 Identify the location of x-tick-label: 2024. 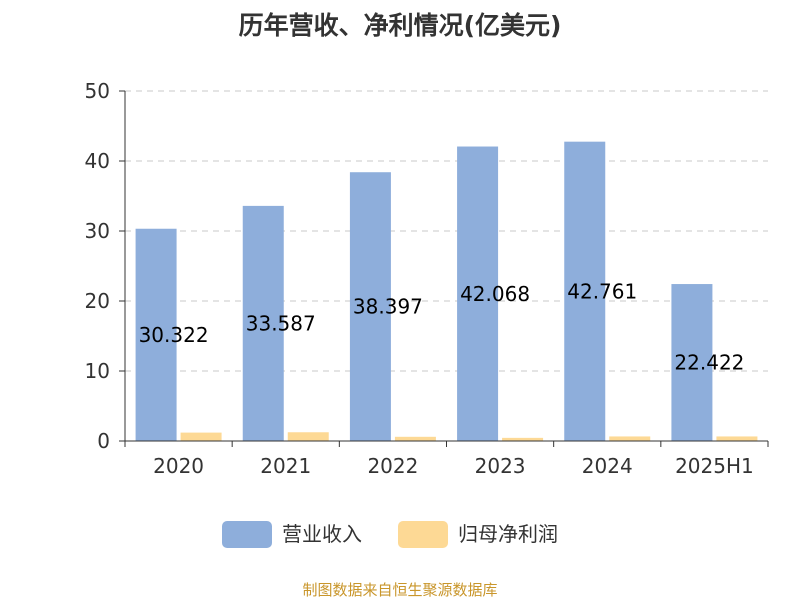
(607, 466).